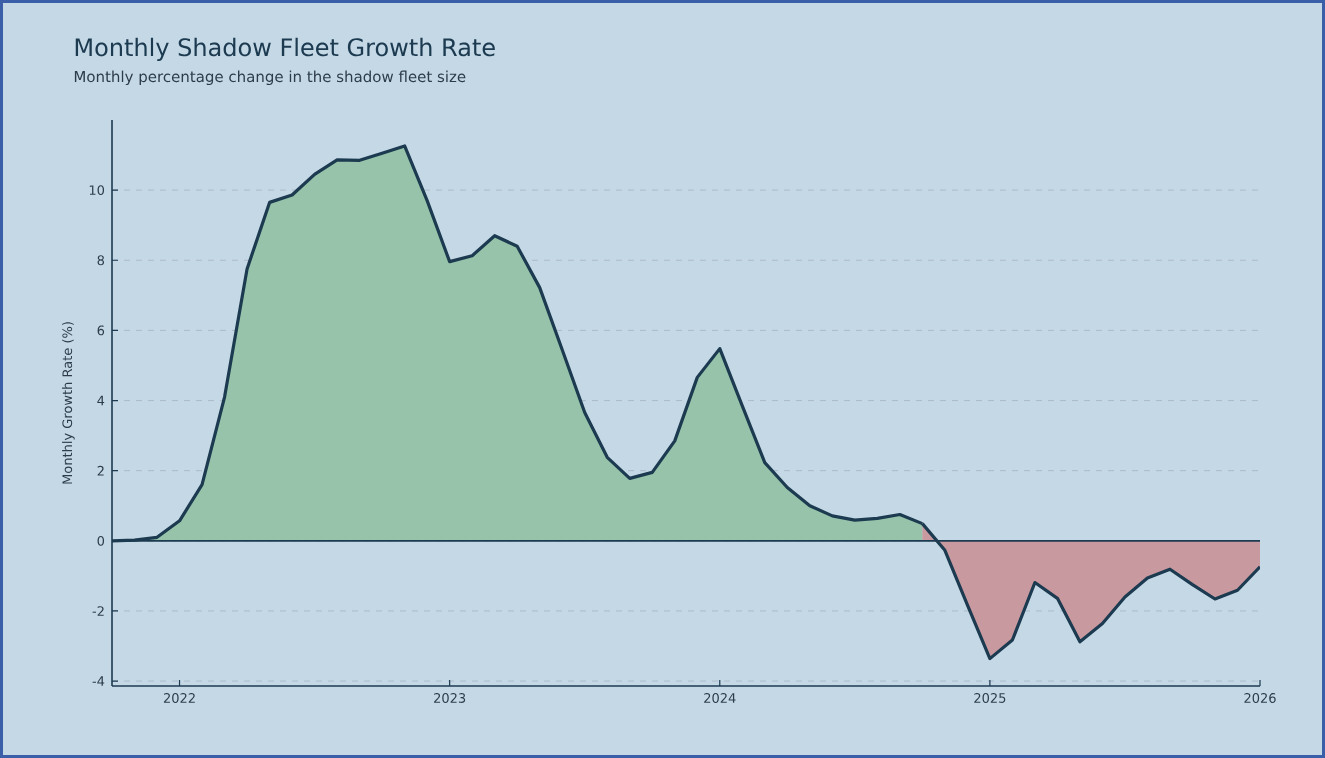 The height and width of the screenshot is (758, 1325). What do you see at coordinates (990, 698) in the screenshot?
I see `x-tick-label: 2025` at bounding box center [990, 698].